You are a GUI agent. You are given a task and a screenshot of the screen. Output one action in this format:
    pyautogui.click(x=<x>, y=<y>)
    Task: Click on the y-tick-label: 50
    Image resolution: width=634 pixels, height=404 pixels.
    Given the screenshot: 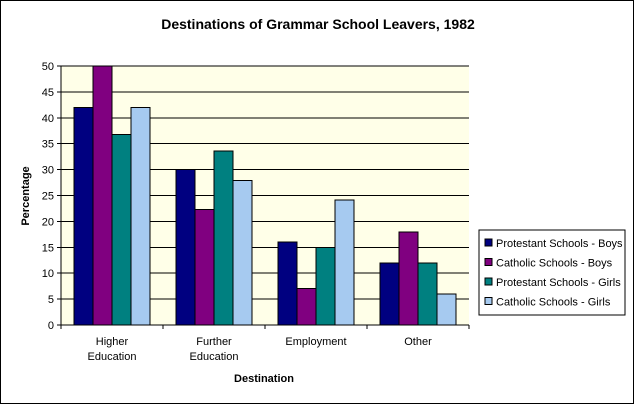 What is the action you would take?
    pyautogui.click(x=48, y=67)
    